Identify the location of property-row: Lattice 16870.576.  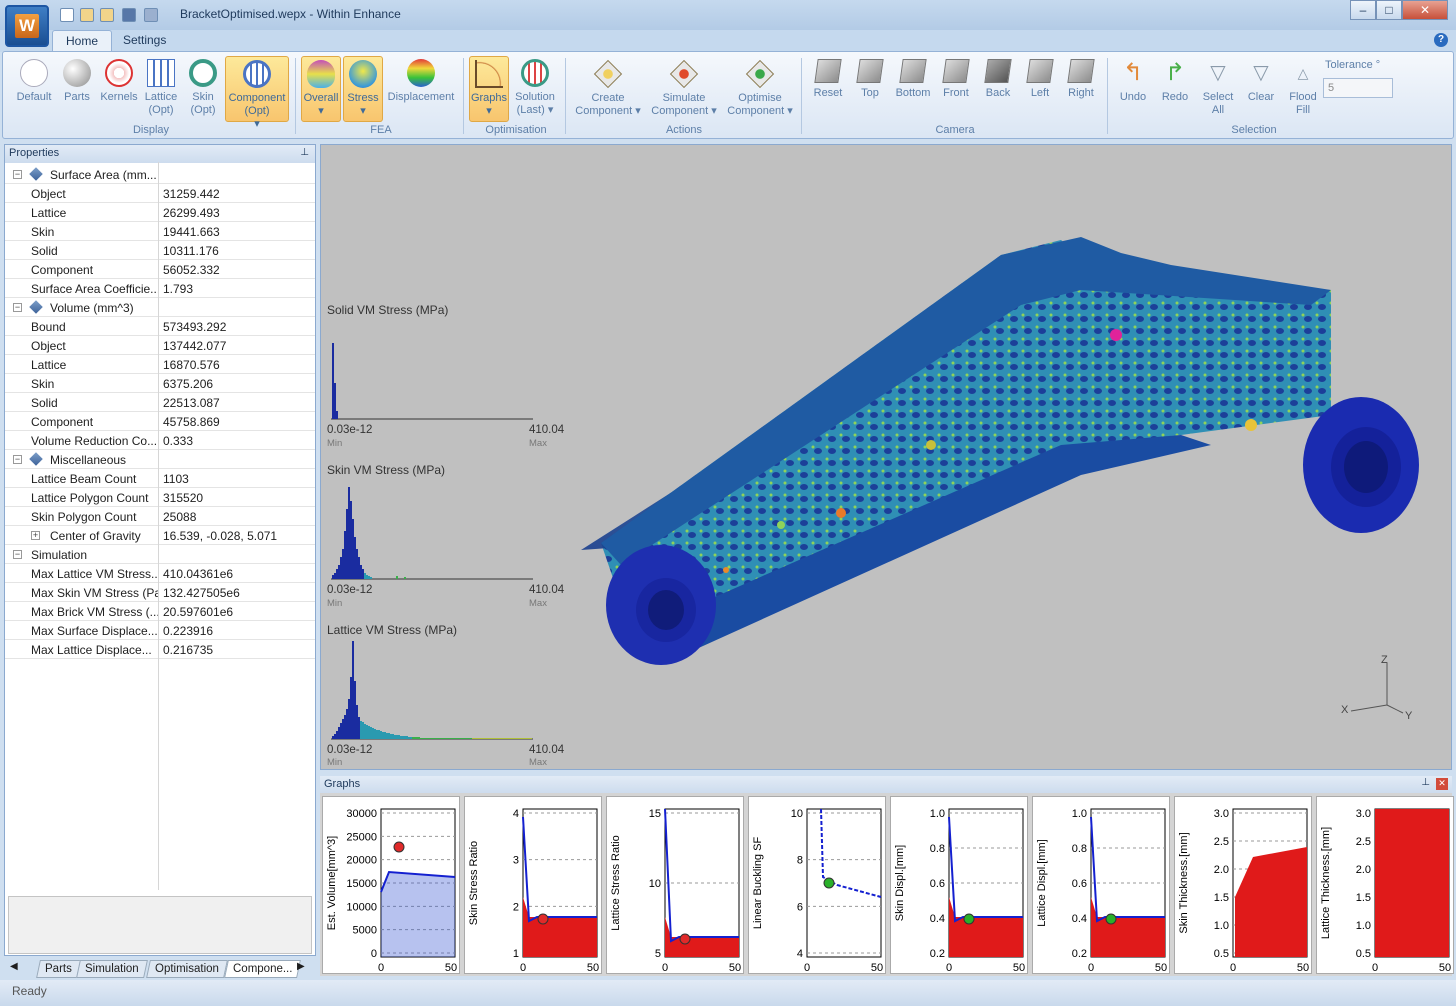
(160, 364).